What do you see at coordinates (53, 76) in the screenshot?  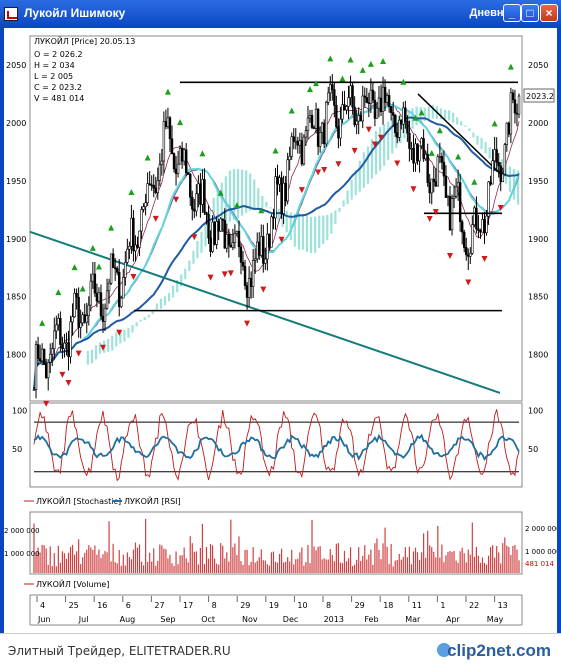 I see `legend-low: L = 2 005` at bounding box center [53, 76].